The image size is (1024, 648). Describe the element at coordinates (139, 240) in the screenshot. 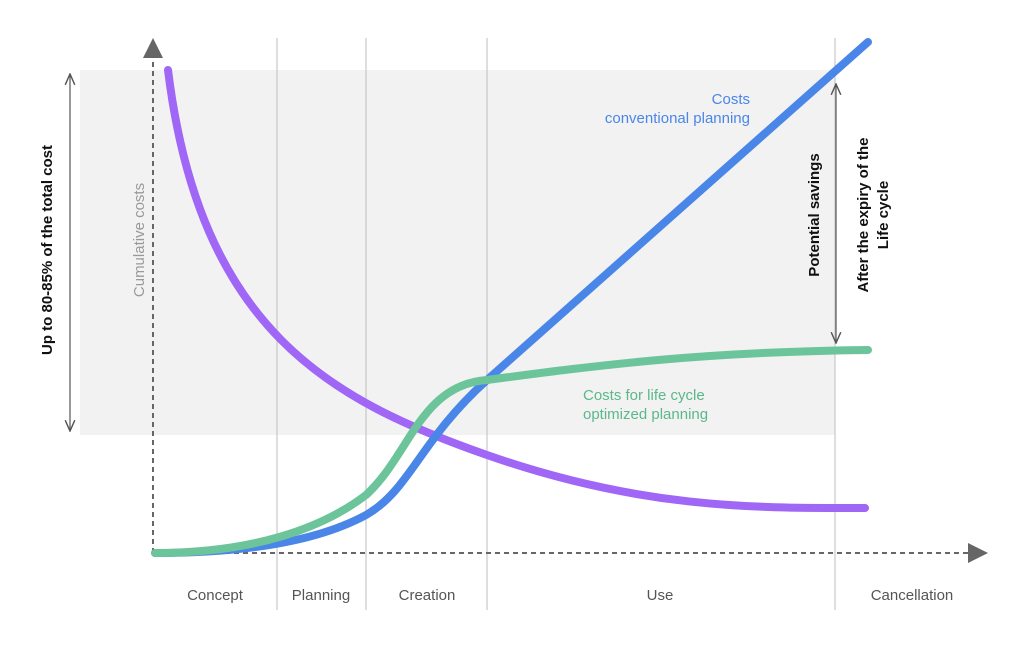

I see `y-axis-label: Cumulative costs` at that location.